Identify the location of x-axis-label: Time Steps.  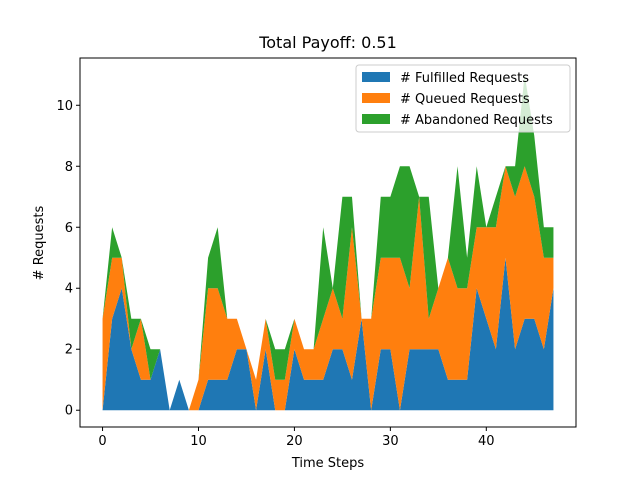
(328, 463).